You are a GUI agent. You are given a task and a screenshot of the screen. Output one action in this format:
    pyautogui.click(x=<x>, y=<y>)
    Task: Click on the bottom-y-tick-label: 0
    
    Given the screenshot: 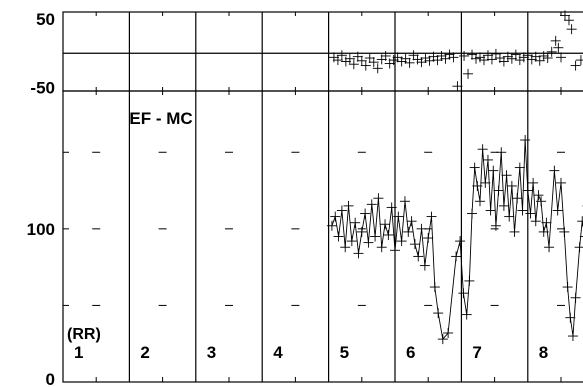 What is the action you would take?
    pyautogui.click(x=50, y=378)
    